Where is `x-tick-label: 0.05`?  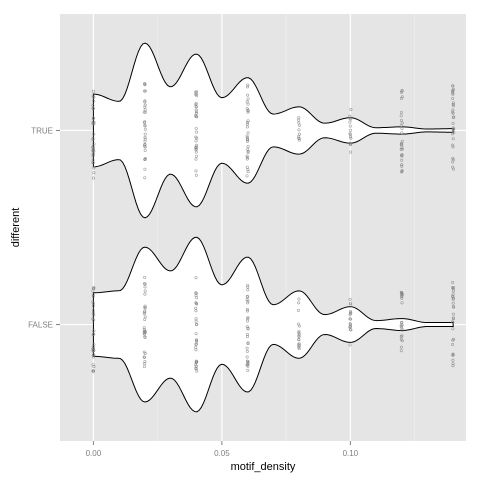 x-tick-label: 0.05 is located at coordinates (222, 453).